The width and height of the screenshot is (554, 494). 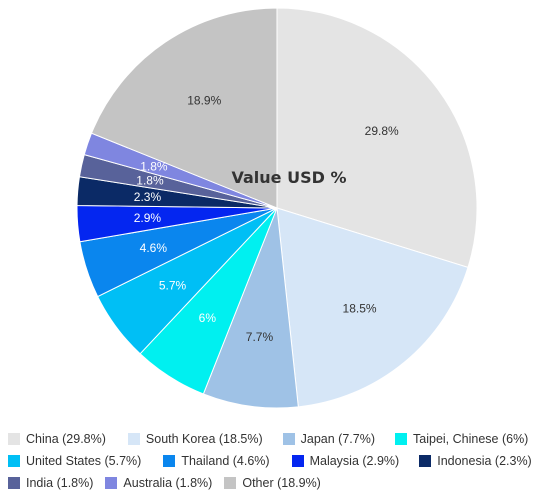 What do you see at coordinates (173, 285) in the screenshot?
I see `data-label: 5.7%` at bounding box center [173, 285].